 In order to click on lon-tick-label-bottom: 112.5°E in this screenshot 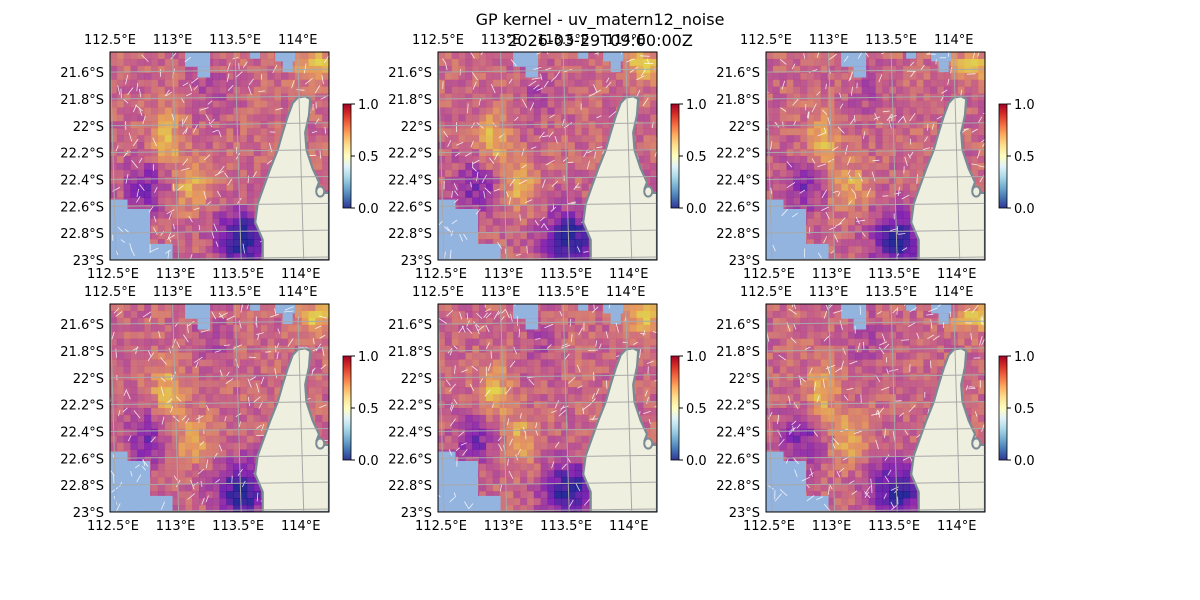, I will do `click(441, 274)`.